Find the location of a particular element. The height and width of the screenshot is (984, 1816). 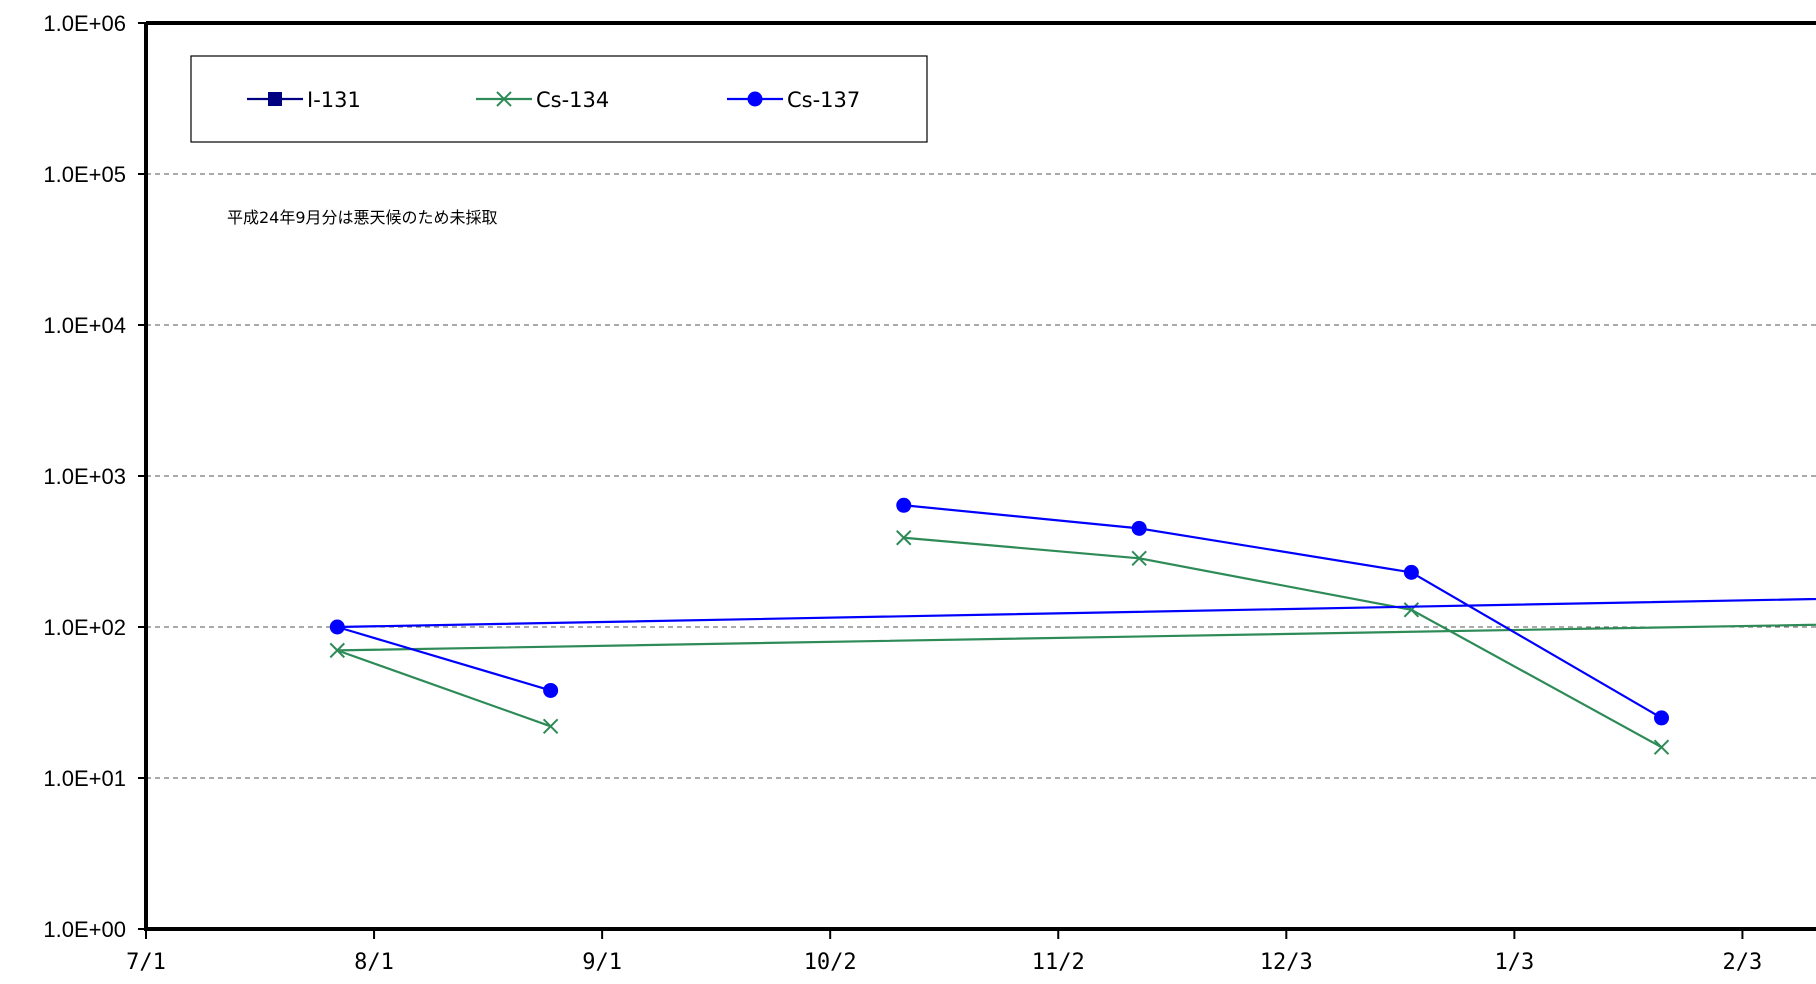

chart-annotation: 平成24年9月分は悪天候のため未採取 is located at coordinates (362, 217).